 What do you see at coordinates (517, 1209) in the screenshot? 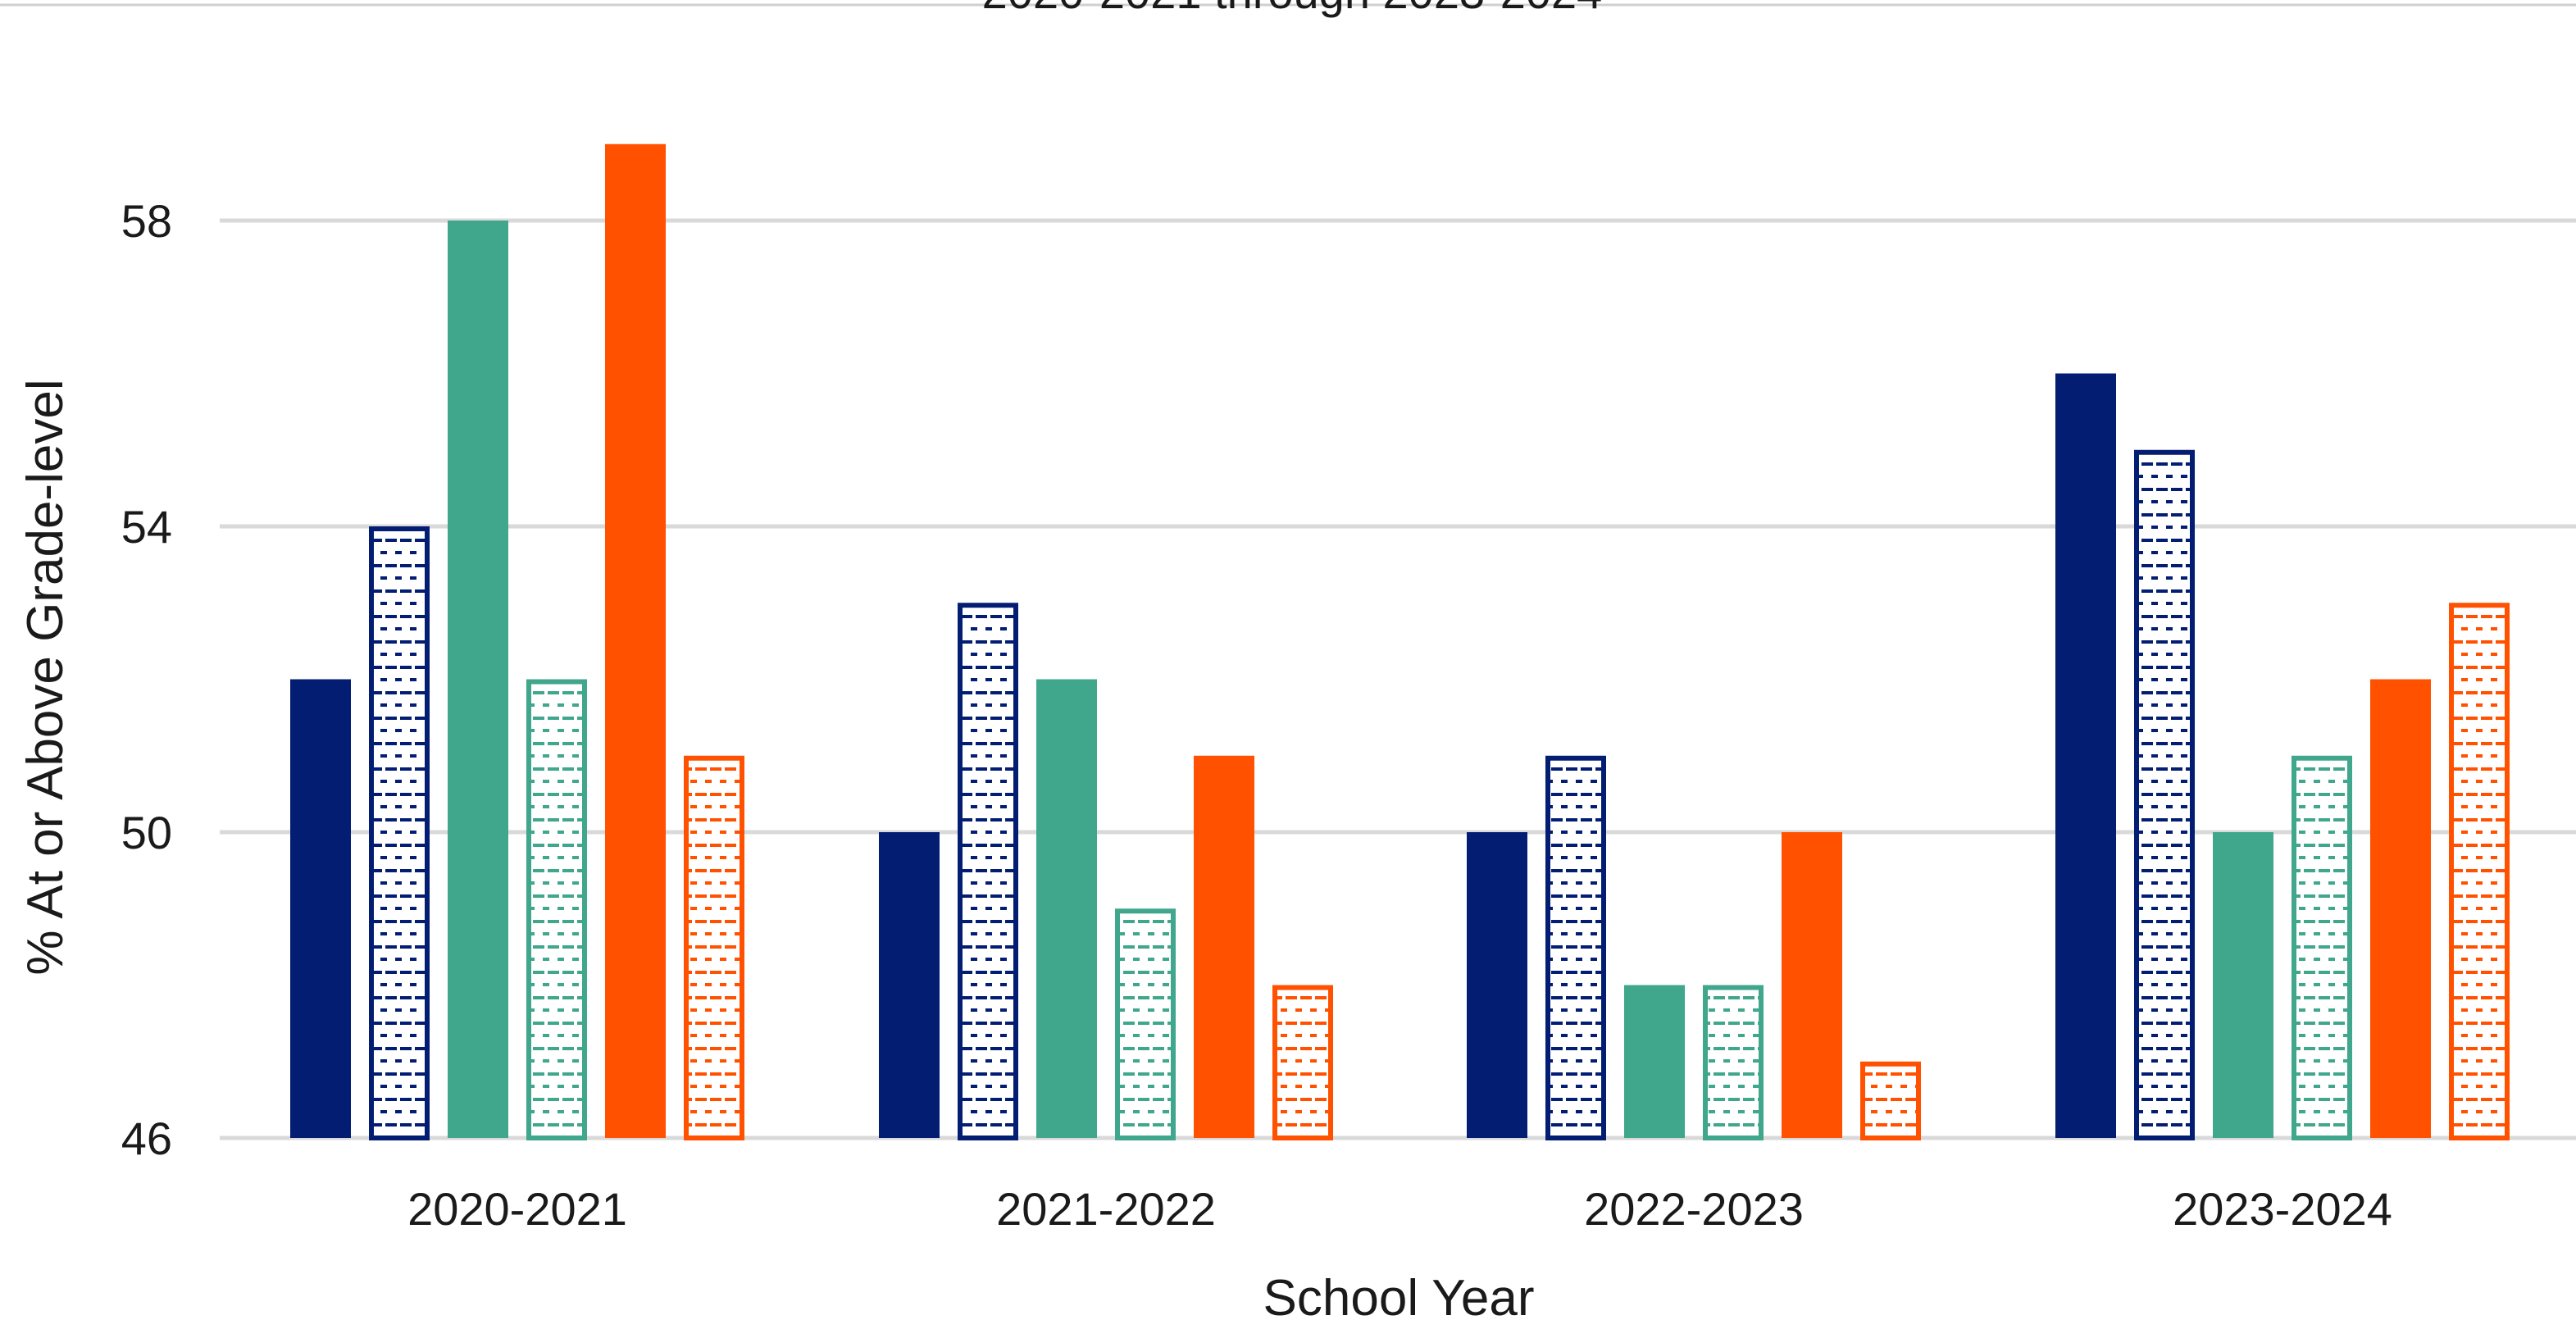
I see `x-tick-label-2020-2021: 2020-2021` at bounding box center [517, 1209].